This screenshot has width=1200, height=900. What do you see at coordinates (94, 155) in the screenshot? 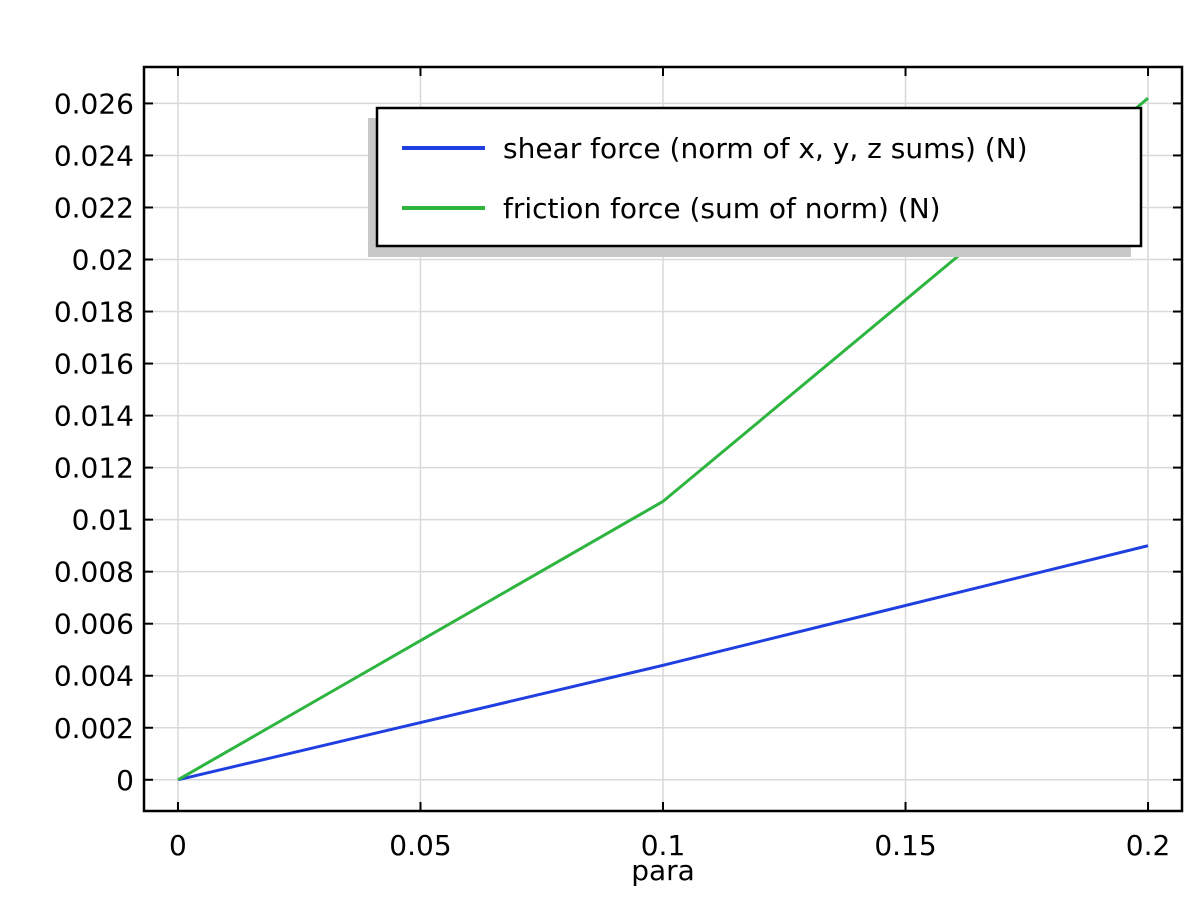
I see `y-tick-label: 0.024` at bounding box center [94, 155].